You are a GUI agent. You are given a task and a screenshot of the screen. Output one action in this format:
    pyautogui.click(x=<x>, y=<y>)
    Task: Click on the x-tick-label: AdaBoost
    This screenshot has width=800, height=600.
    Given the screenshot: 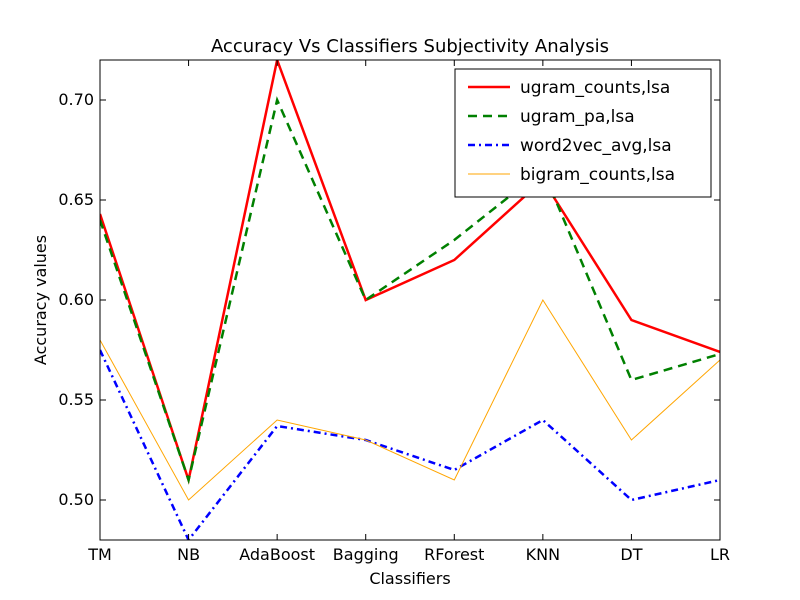 What is the action you would take?
    pyautogui.click(x=277, y=554)
    